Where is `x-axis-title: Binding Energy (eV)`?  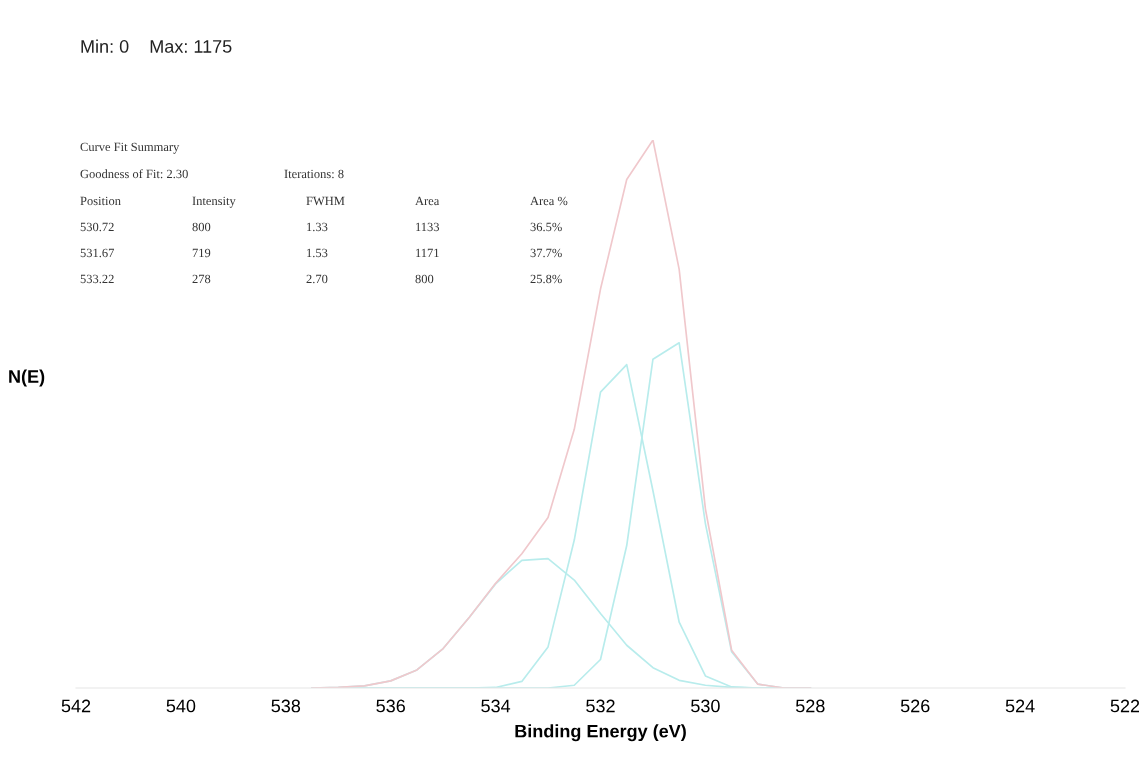 x-axis-title: Binding Energy (eV) is located at coordinates (600, 733).